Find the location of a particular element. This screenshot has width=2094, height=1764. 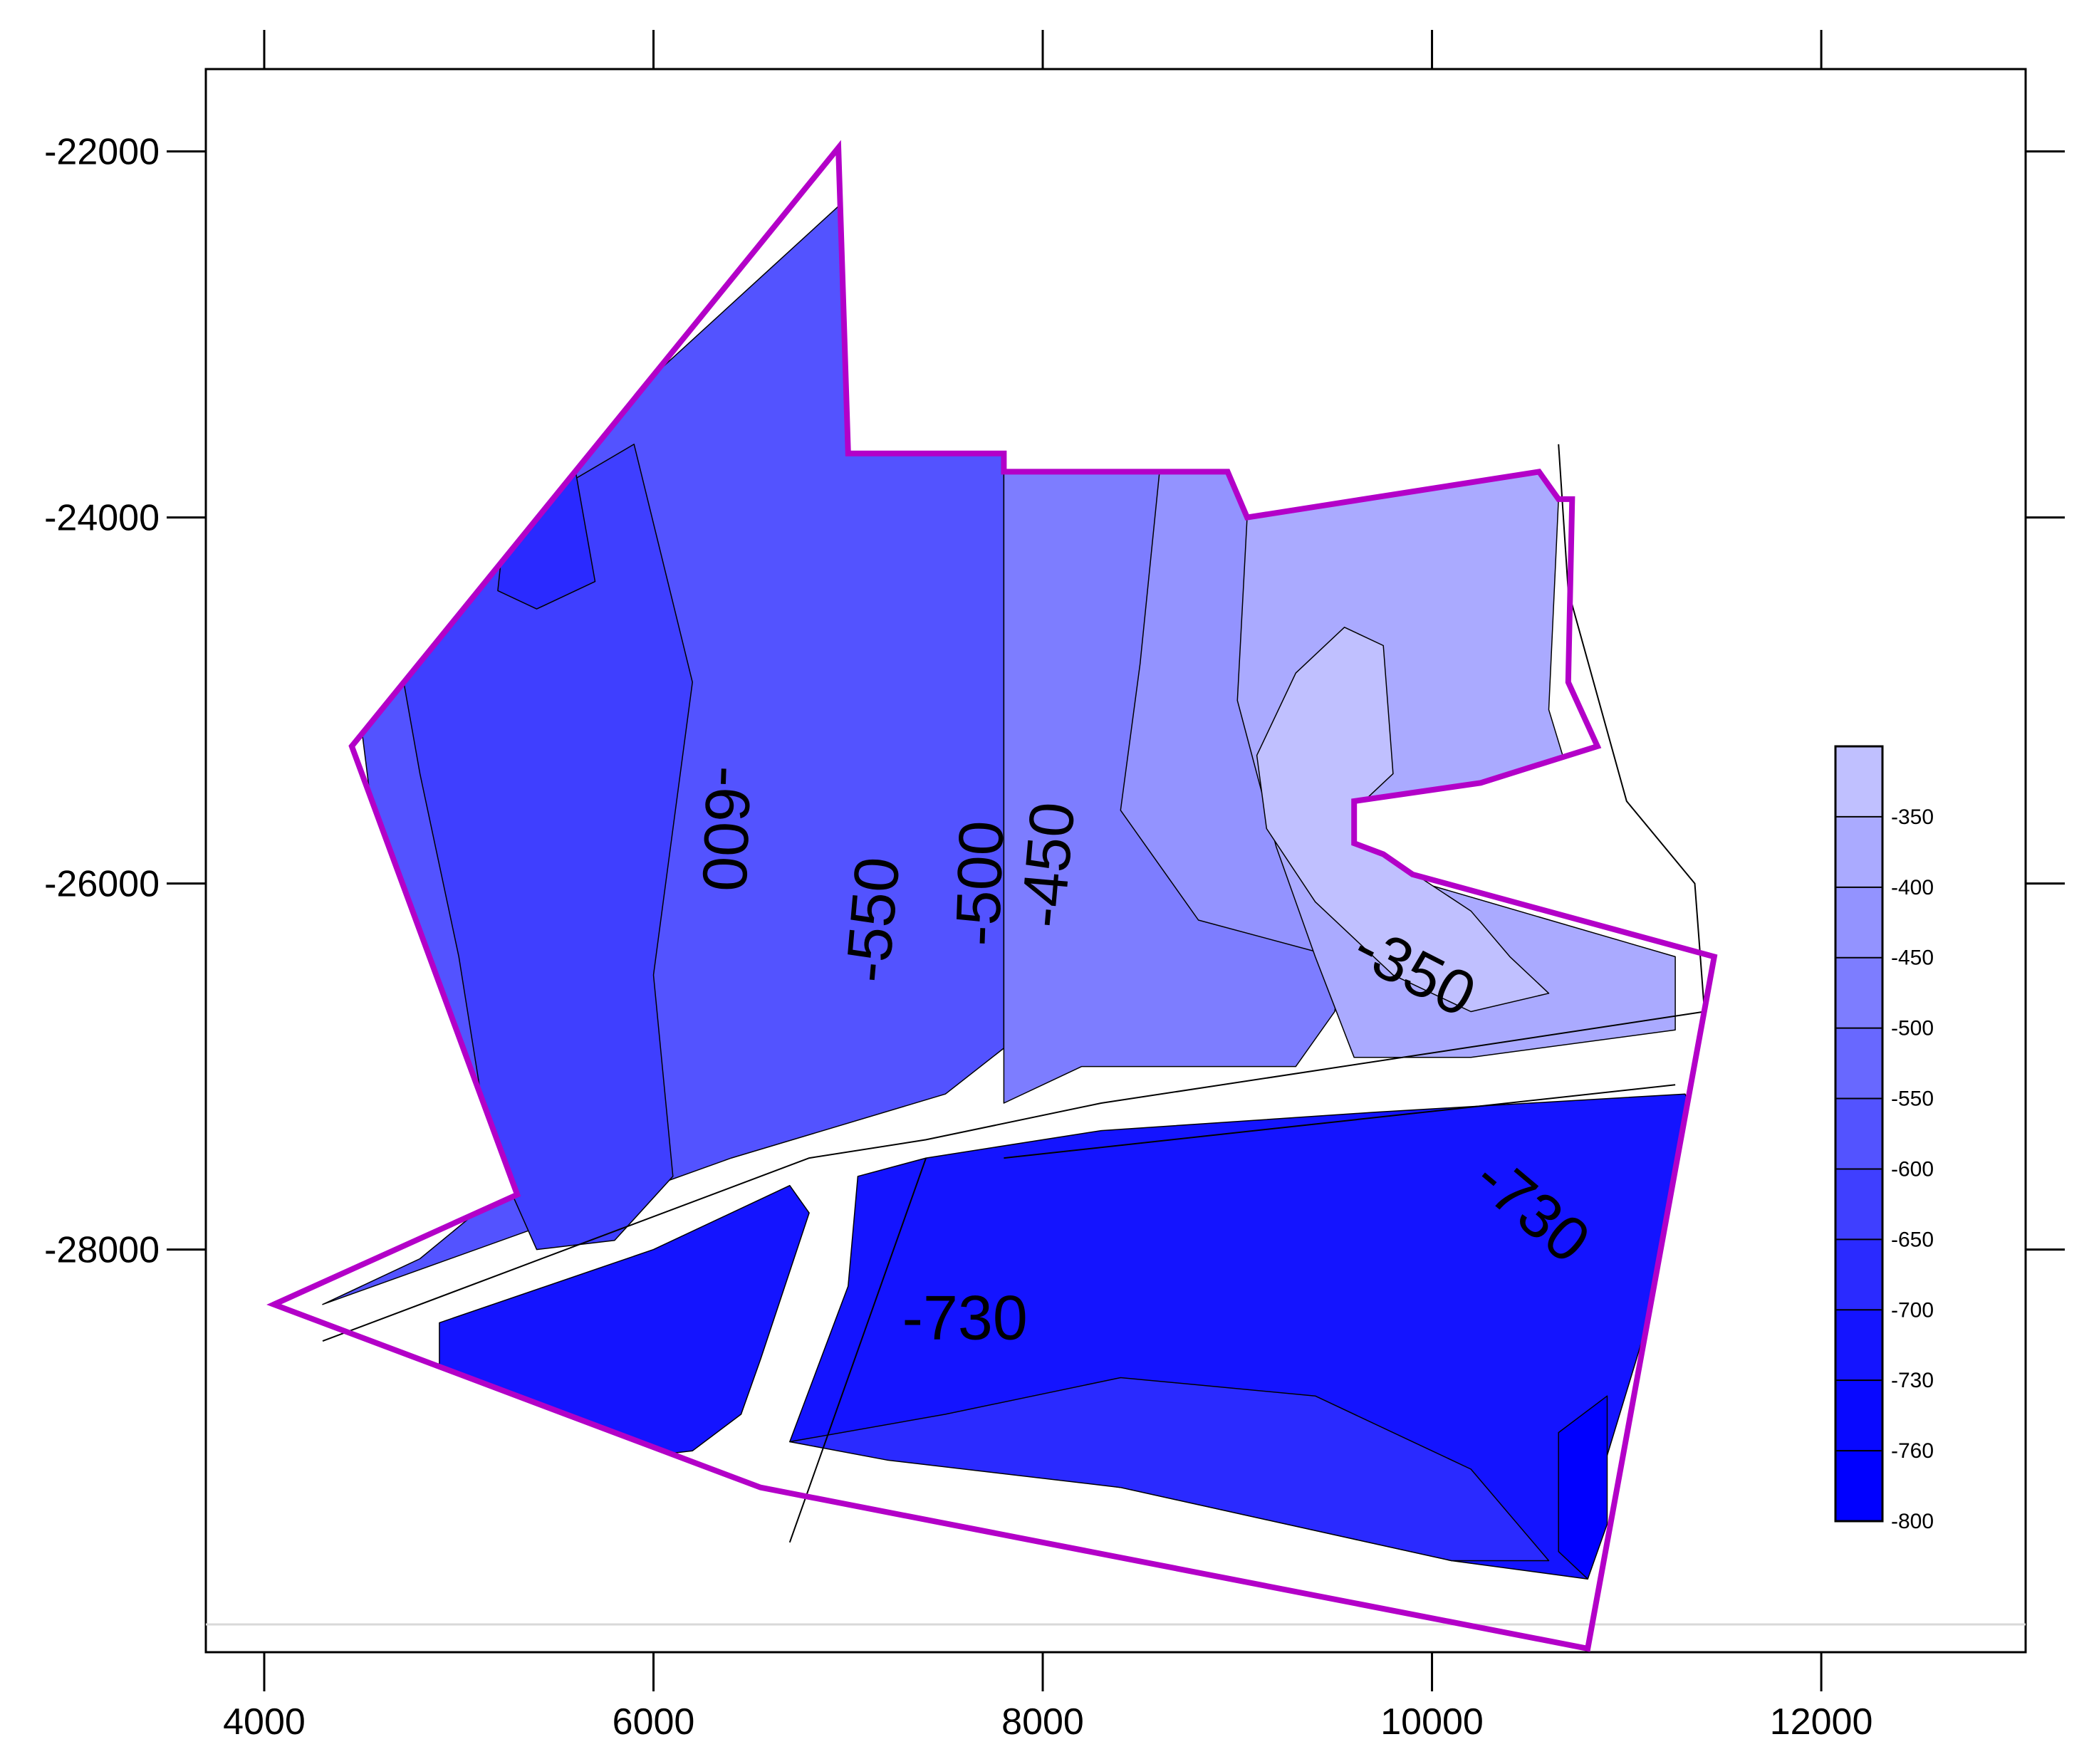

contour-label: -450 is located at coordinates (1047, 864).